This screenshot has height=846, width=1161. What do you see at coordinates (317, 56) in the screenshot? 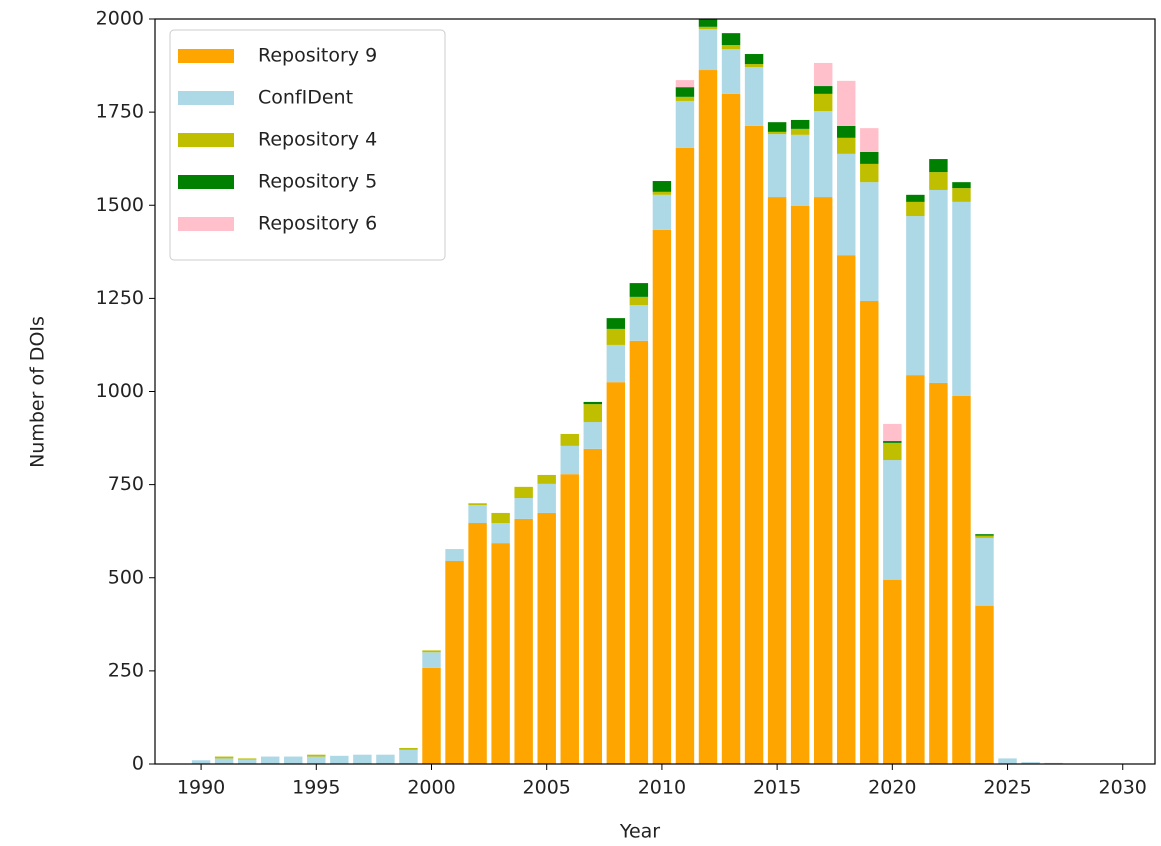
I see `legend-label: Repository 9` at bounding box center [317, 56].